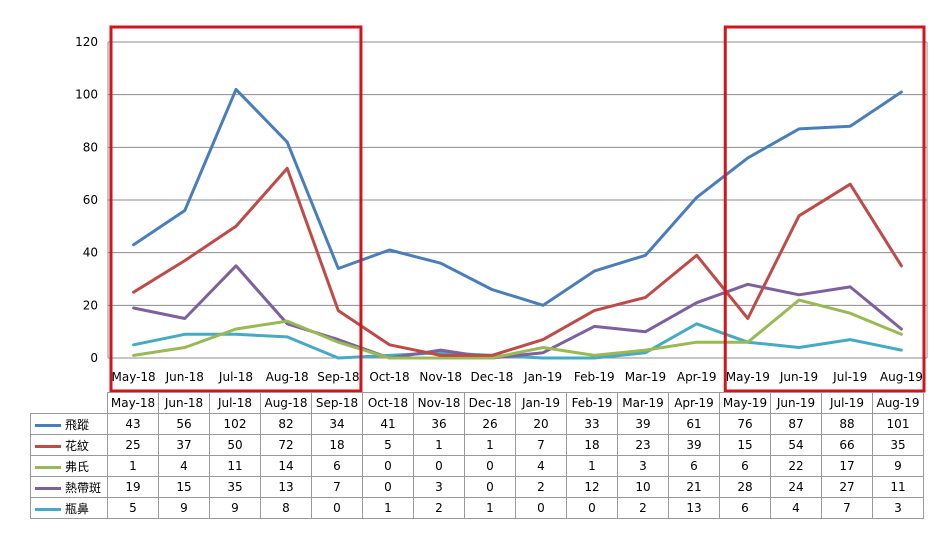 The image size is (946, 542). What do you see at coordinates (90, 305) in the screenshot?
I see `y-tick-label: 20` at bounding box center [90, 305].